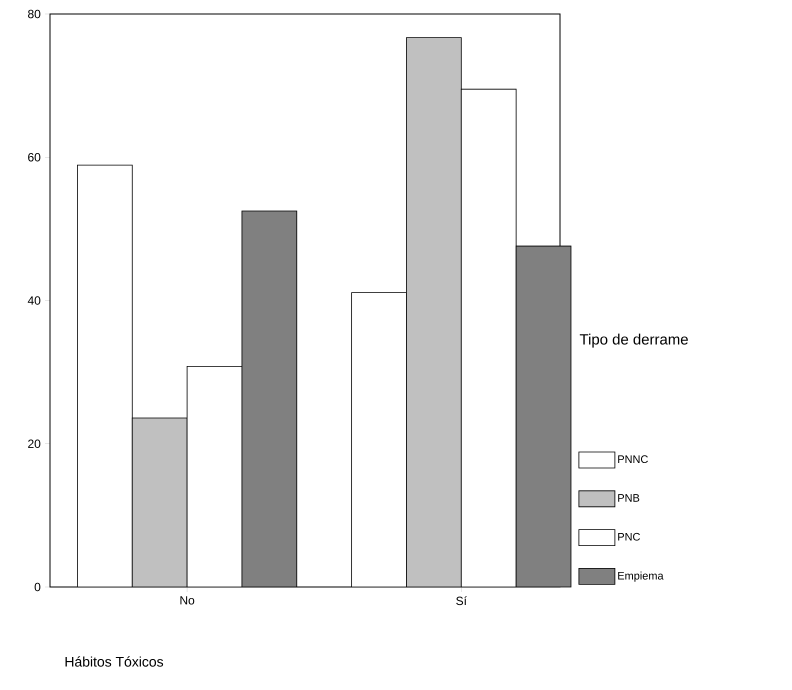 Image resolution: width=792 pixels, height=690 pixels. I want to click on y-tick-label: 40, so click(34, 300).